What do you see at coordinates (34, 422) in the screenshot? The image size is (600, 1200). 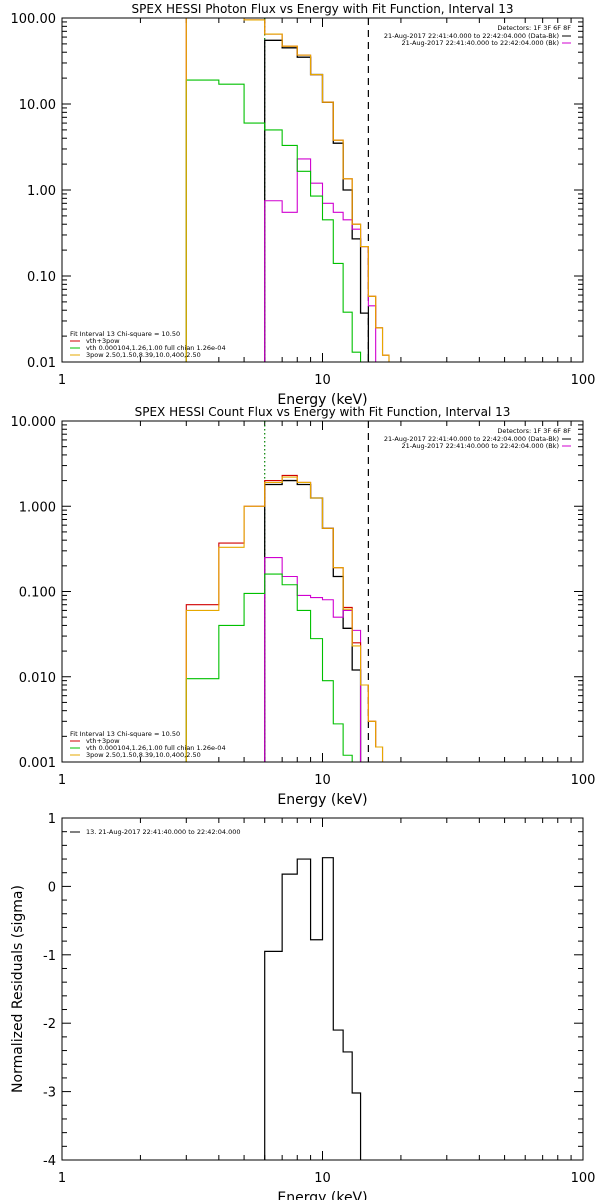 I see `y-tick-label: 10.000` at bounding box center [34, 422].